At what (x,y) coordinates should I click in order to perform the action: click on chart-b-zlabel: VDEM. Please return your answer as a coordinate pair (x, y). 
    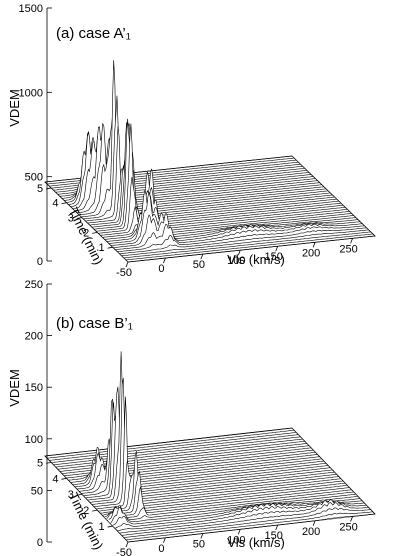
    Looking at the image, I should click on (14, 388).